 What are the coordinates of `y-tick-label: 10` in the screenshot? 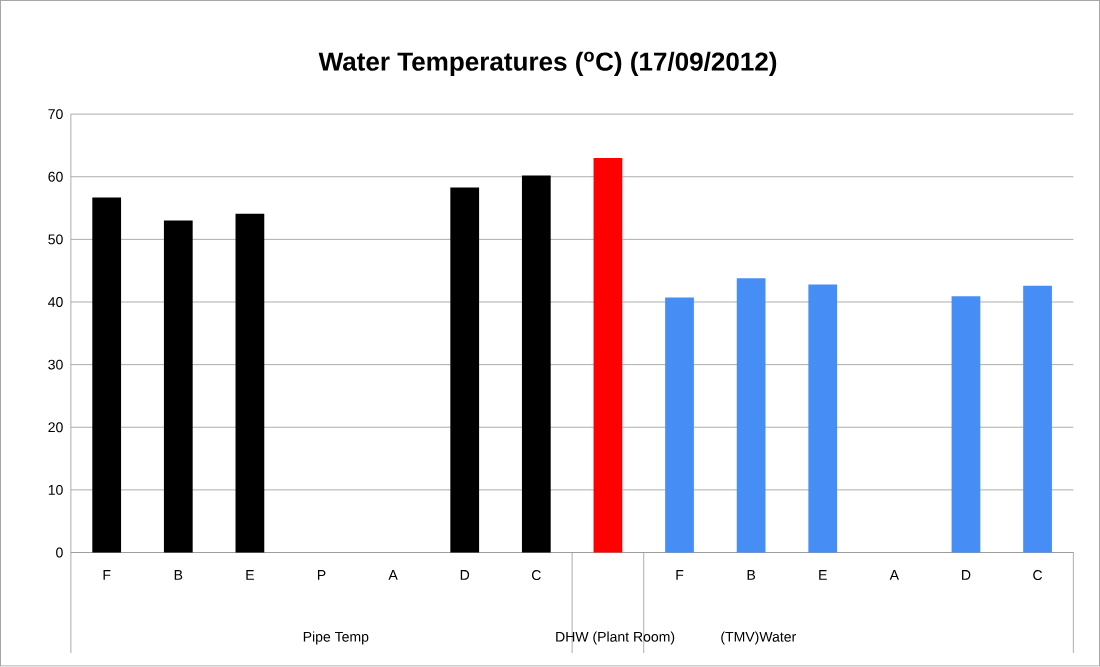 It's located at (55, 490).